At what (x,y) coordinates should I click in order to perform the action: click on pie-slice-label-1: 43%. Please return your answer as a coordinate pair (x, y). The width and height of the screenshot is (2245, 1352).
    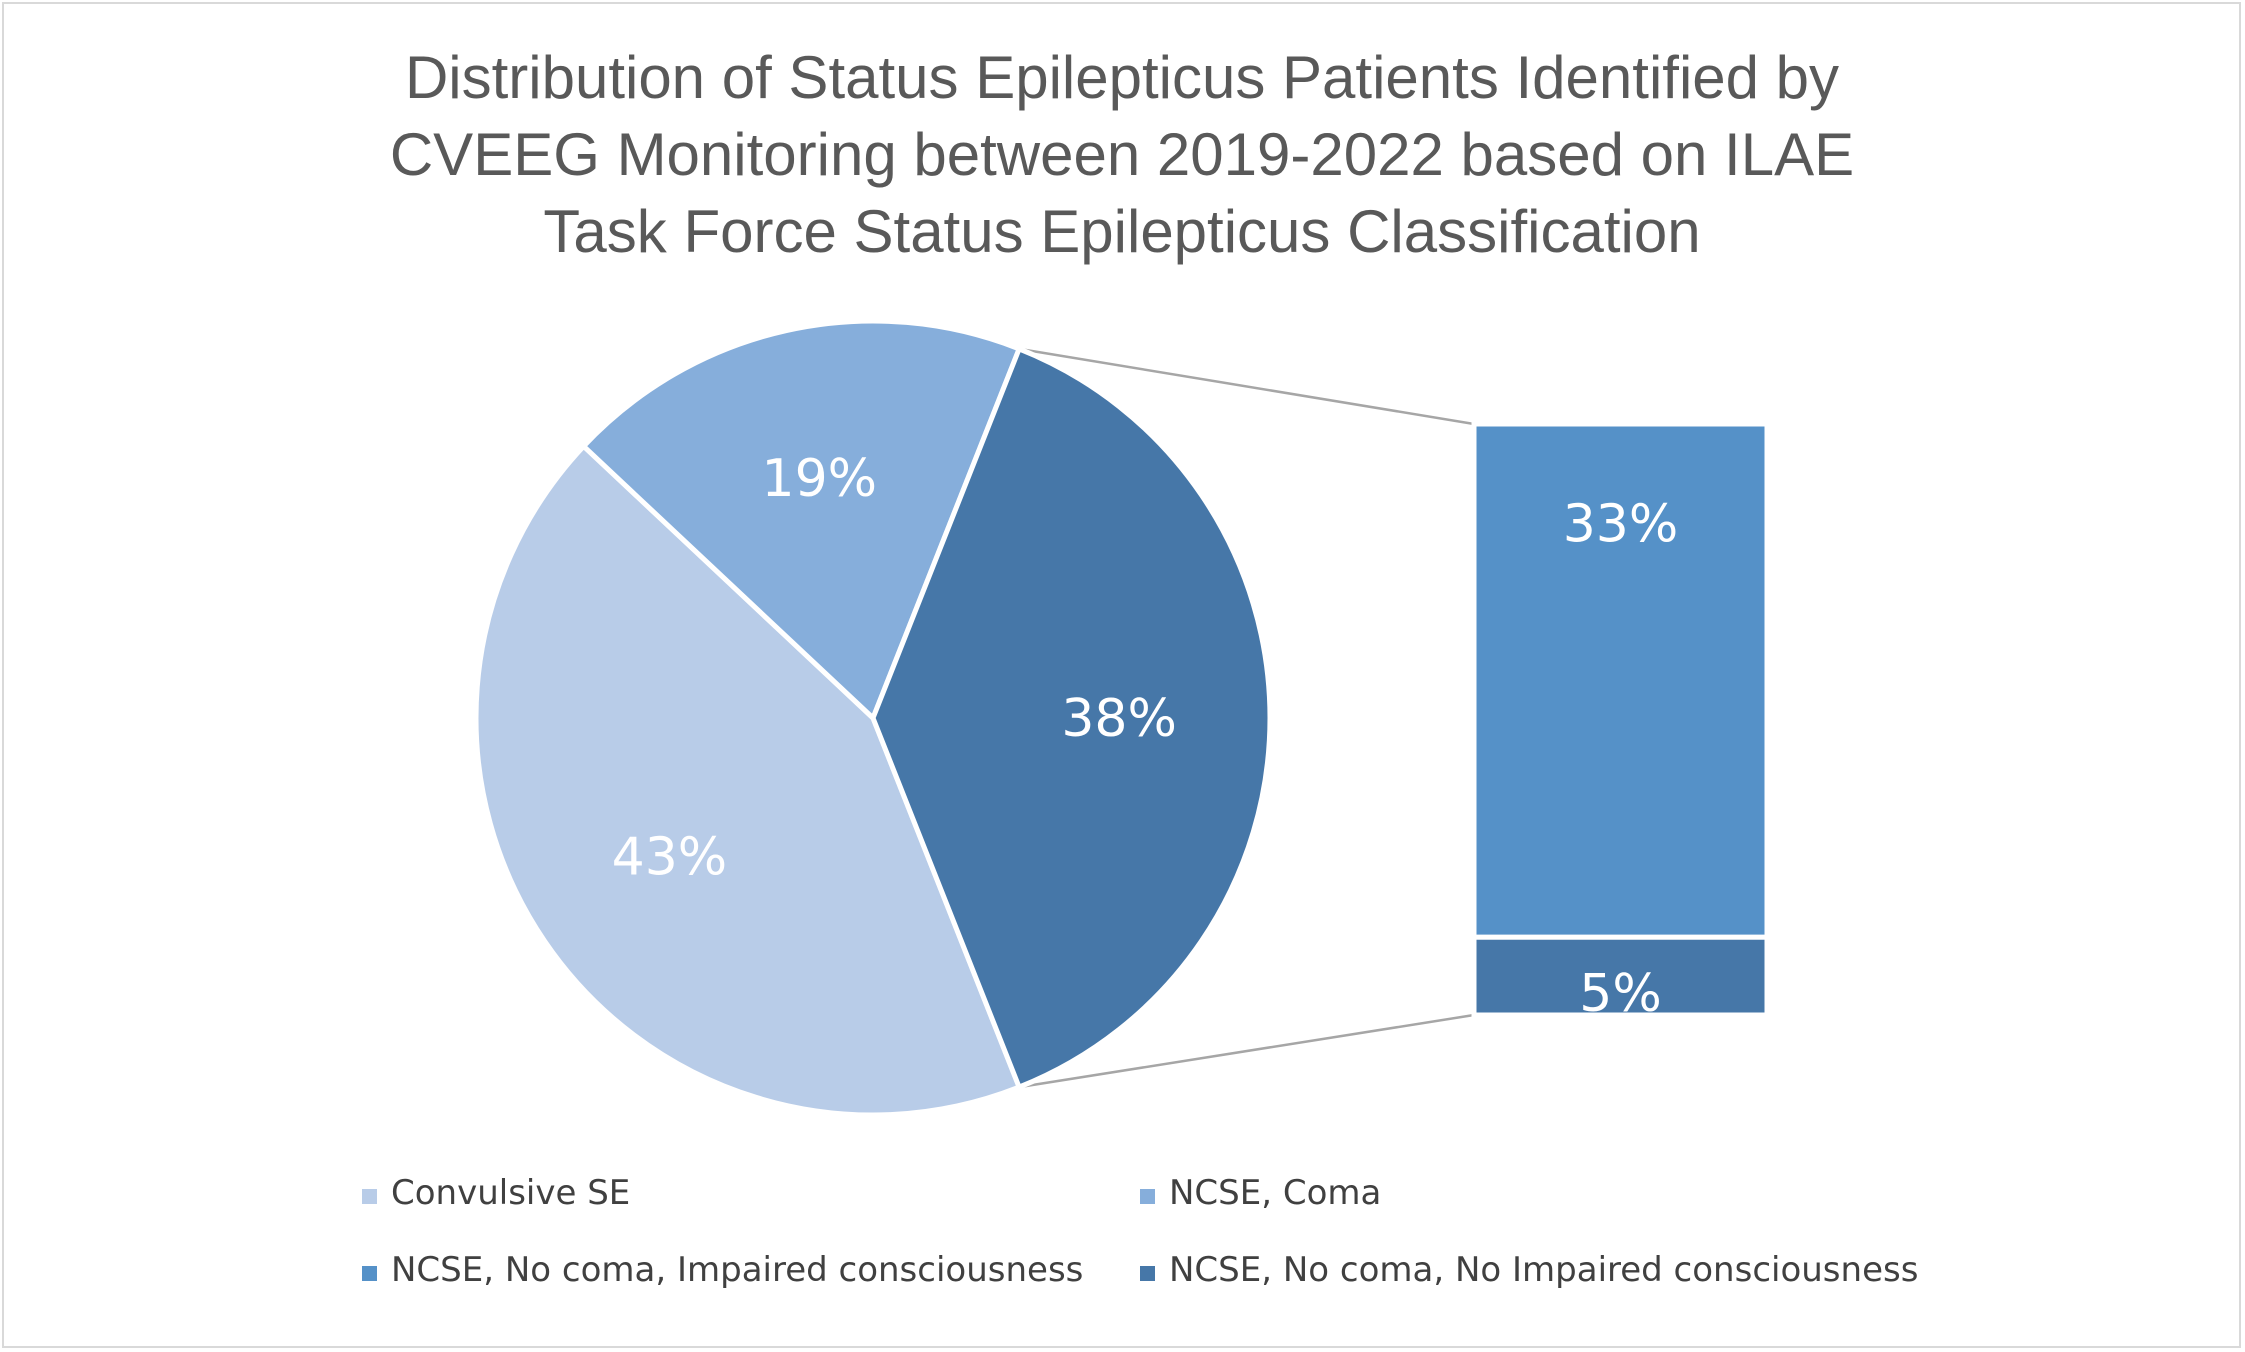
    Looking at the image, I should click on (670, 857).